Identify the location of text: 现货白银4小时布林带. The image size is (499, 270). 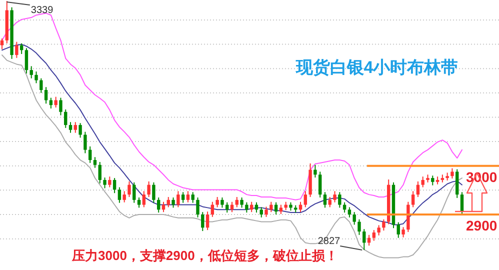
(376, 67).